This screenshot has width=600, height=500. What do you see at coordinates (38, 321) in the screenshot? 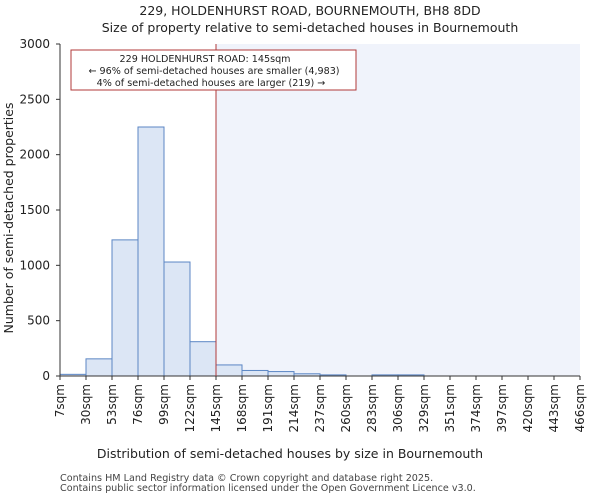
I see `y-tick-label: 500` at bounding box center [38, 321].